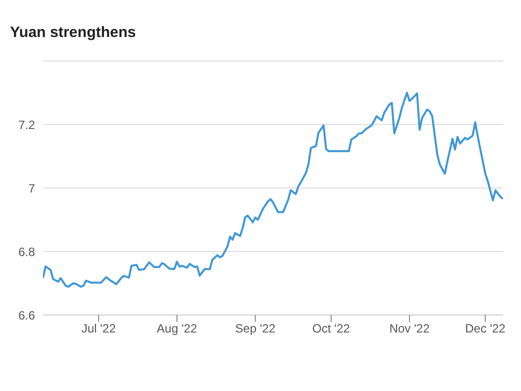  Describe the element at coordinates (98, 329) in the screenshot. I see `x-tick-label: Jul '22` at that location.